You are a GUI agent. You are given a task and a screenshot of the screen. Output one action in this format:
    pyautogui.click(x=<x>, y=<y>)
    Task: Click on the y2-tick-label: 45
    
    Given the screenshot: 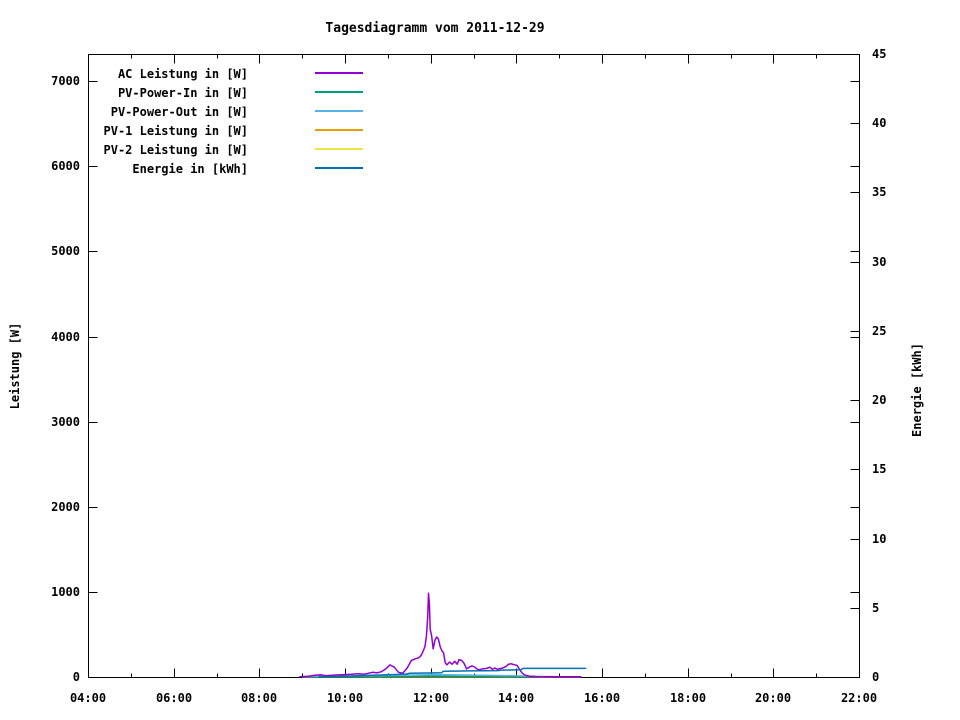 What is the action you would take?
    pyautogui.click(x=879, y=54)
    